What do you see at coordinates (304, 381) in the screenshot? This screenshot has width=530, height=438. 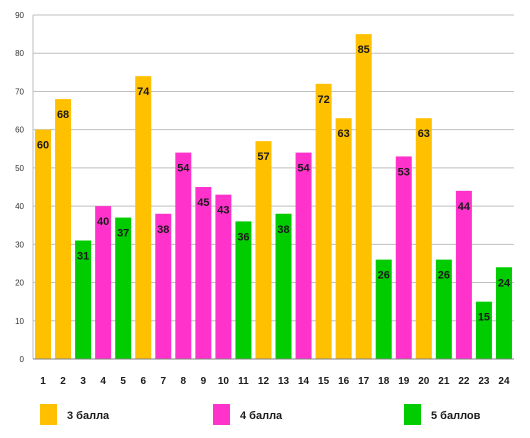 I see `x-tick-label: 14` at bounding box center [304, 381].